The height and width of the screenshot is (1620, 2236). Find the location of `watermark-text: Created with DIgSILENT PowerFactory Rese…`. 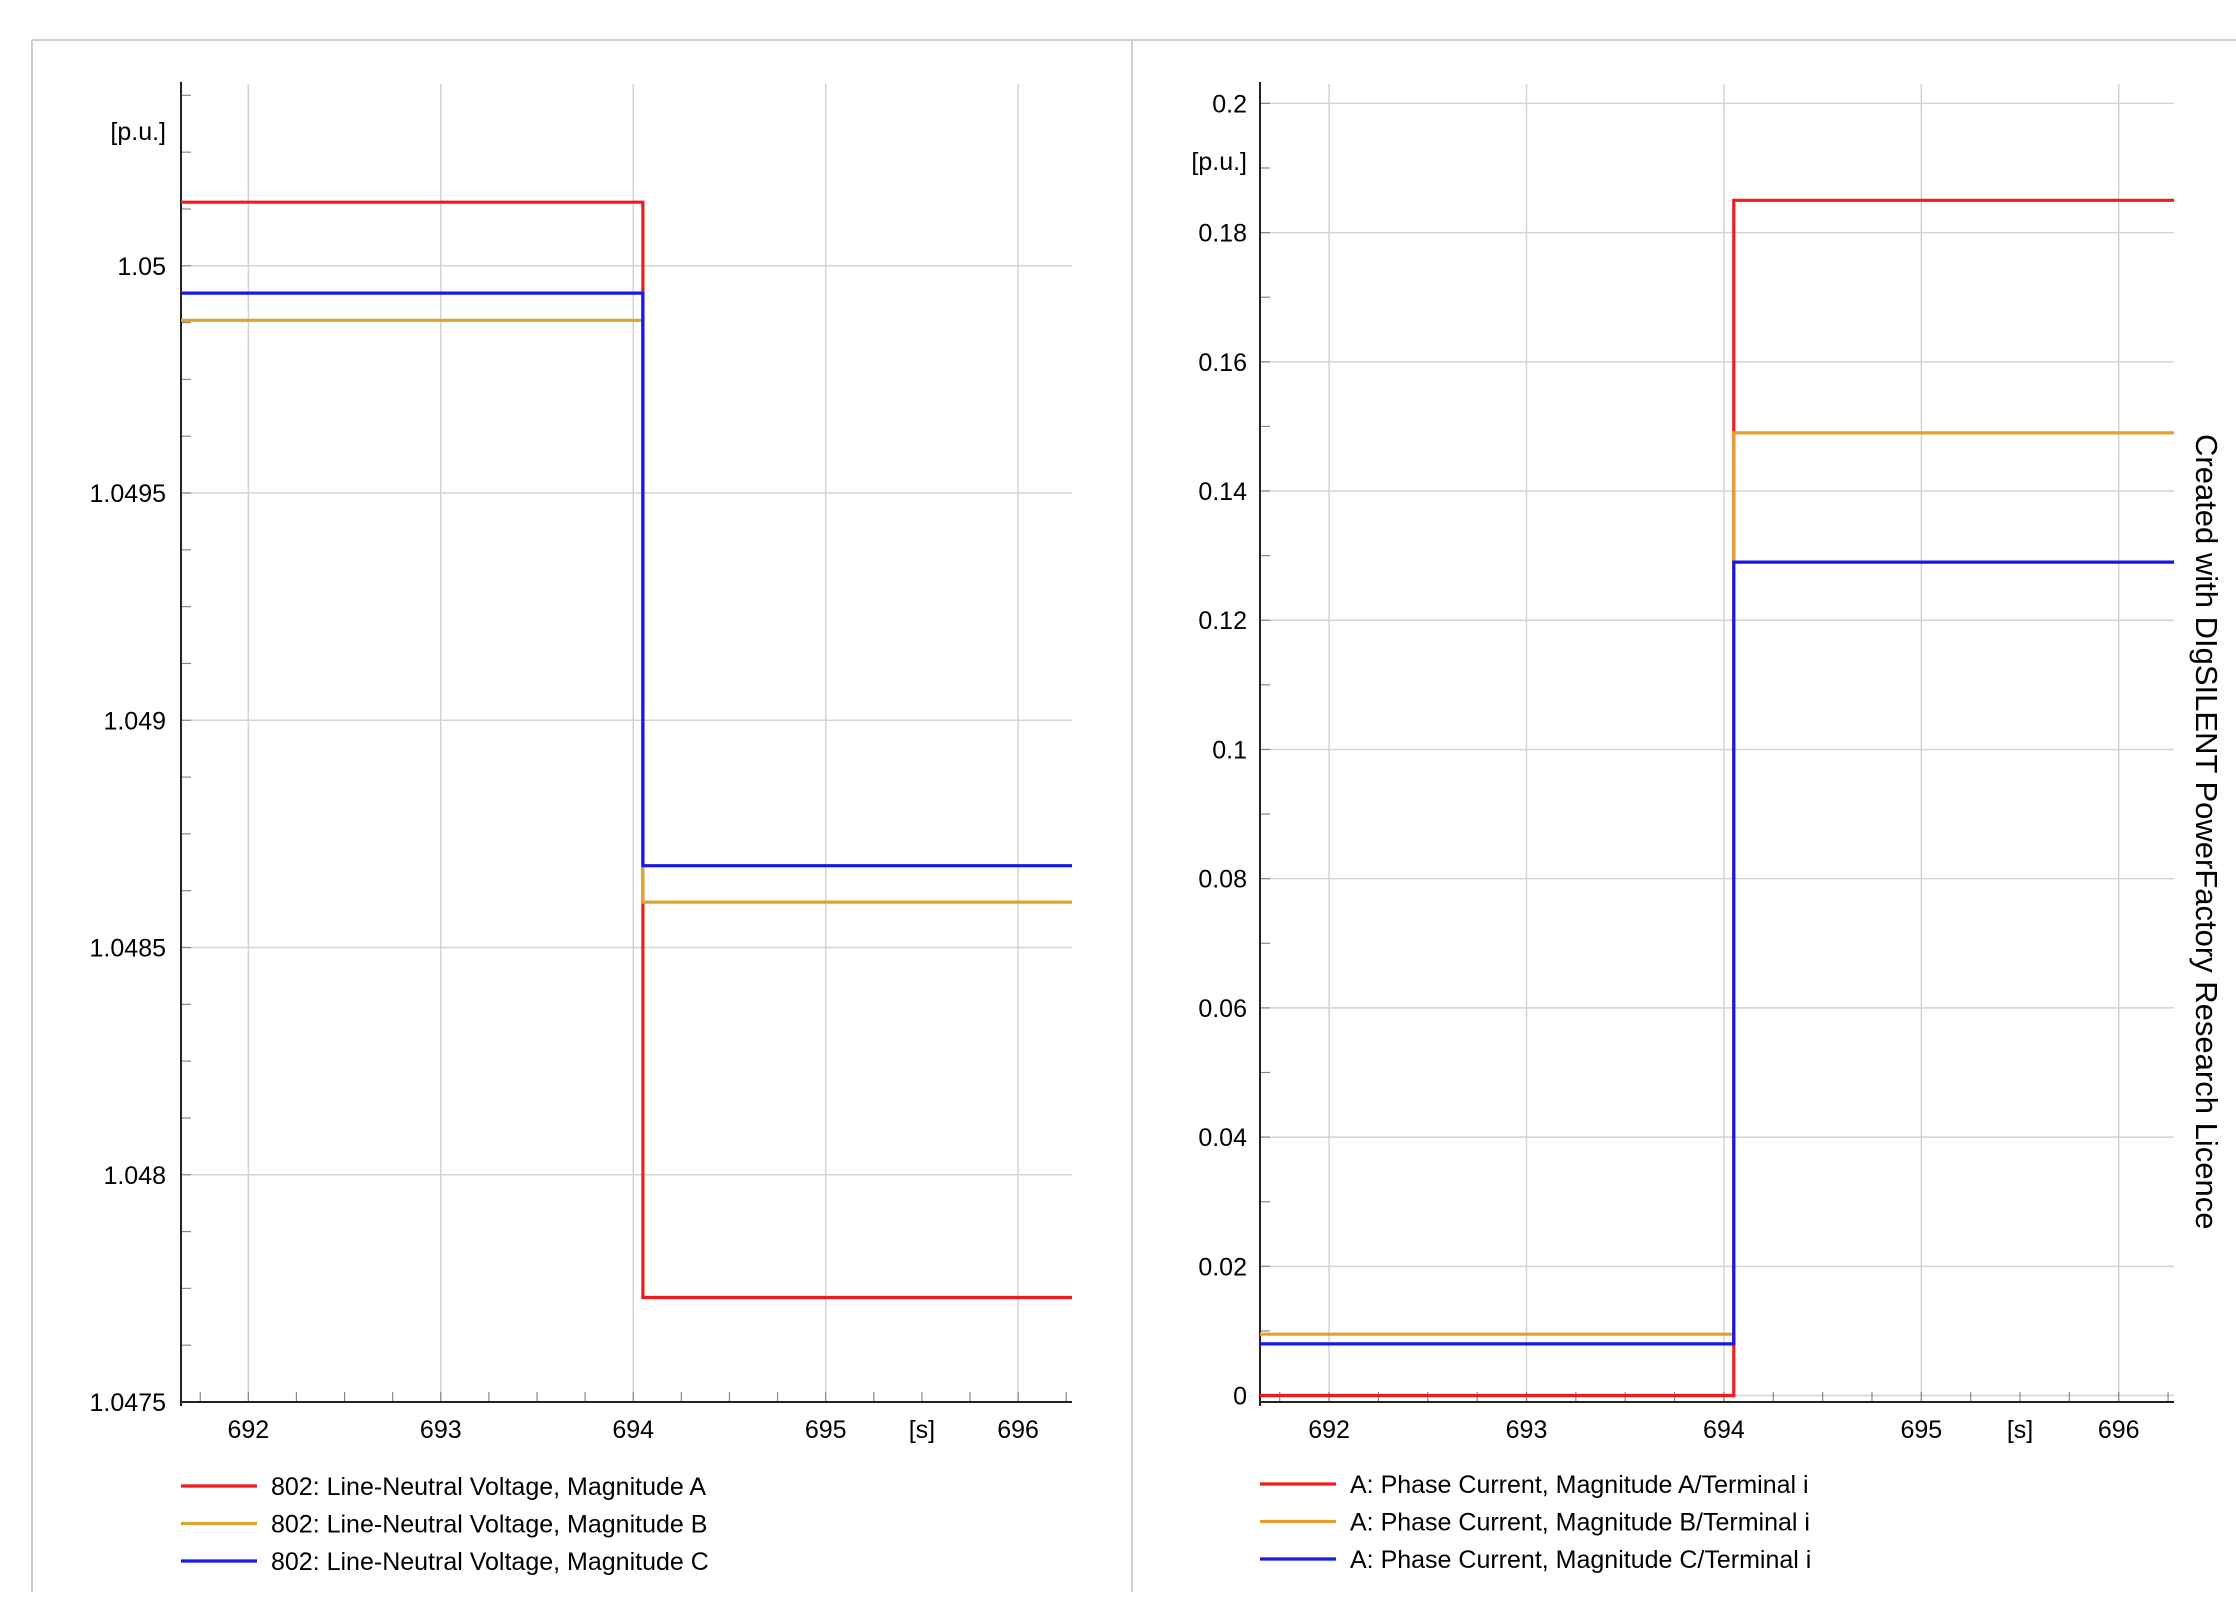

watermark-text: Created with DIgSILENT PowerFactory Rese… is located at coordinates (2206, 831).